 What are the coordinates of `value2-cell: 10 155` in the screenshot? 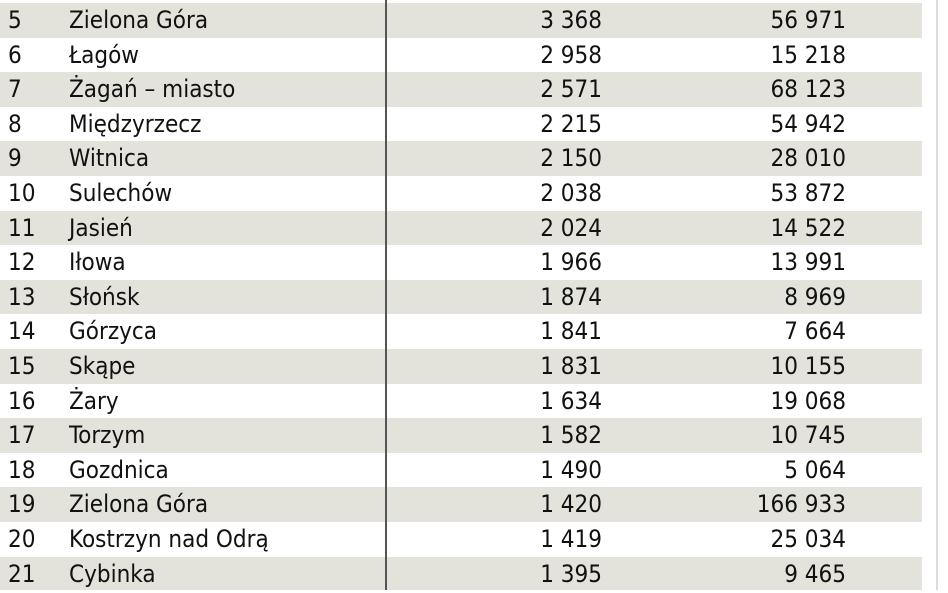 It's located at (808, 366).